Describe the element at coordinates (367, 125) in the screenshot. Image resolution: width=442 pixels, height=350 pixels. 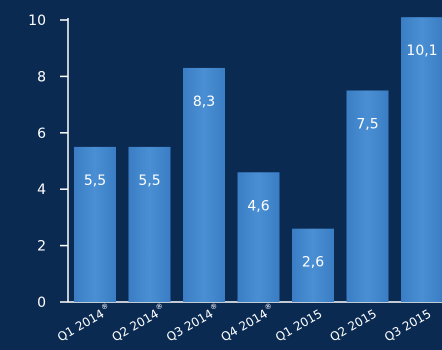
I see `bar-value-label: 7,5` at that location.